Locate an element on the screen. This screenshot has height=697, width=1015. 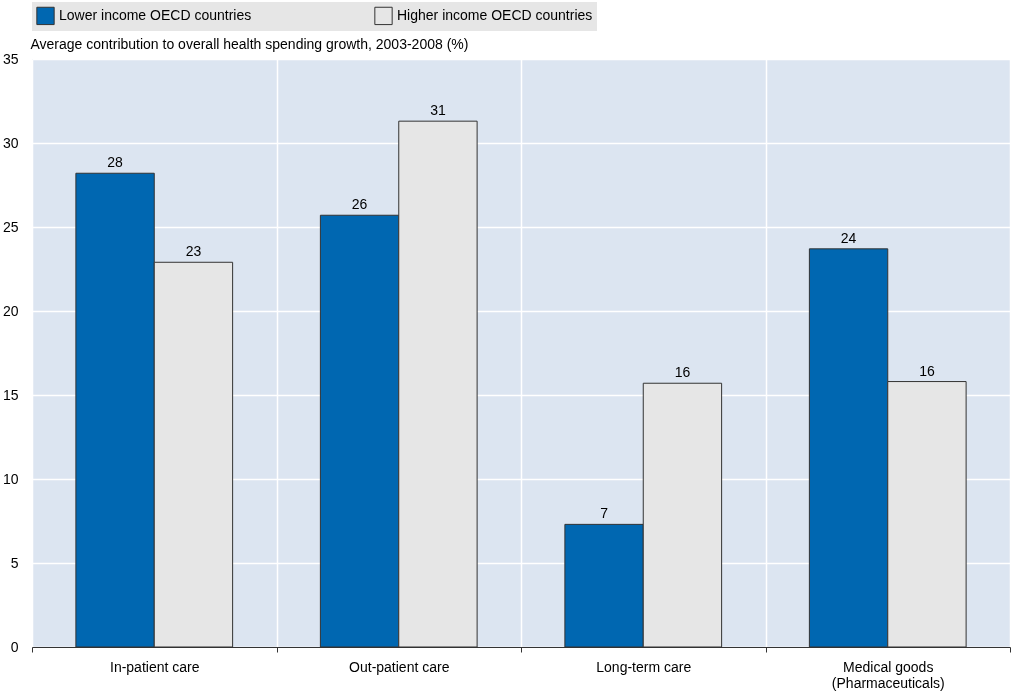
data-label: 26 is located at coordinates (359, 204).